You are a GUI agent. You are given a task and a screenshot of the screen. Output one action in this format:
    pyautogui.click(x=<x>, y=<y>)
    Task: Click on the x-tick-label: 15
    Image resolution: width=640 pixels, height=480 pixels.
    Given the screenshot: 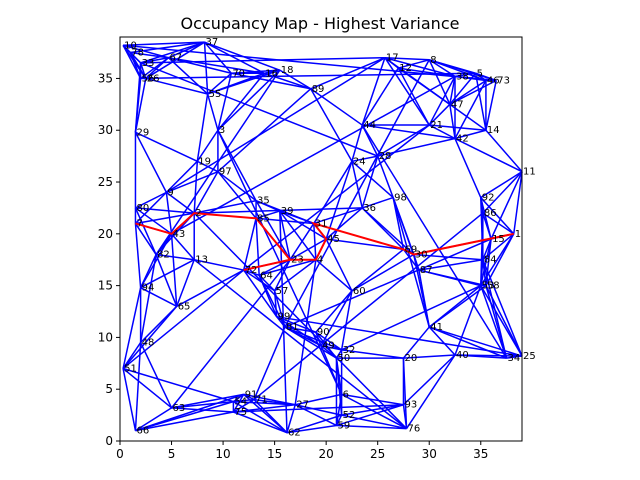 What is the action you would take?
    pyautogui.click(x=274, y=454)
    